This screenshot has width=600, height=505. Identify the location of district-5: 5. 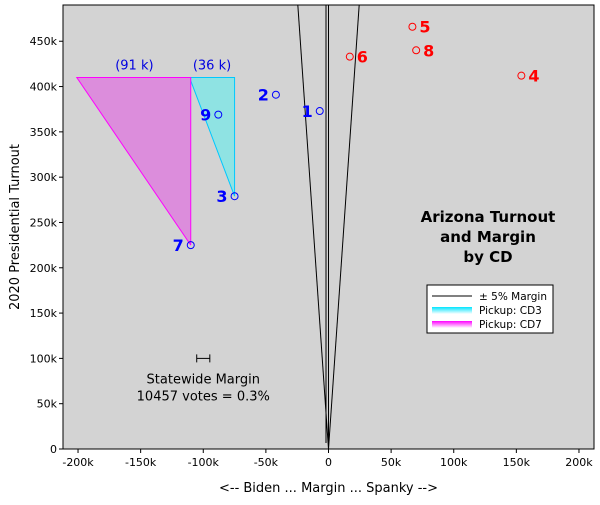
(419, 27).